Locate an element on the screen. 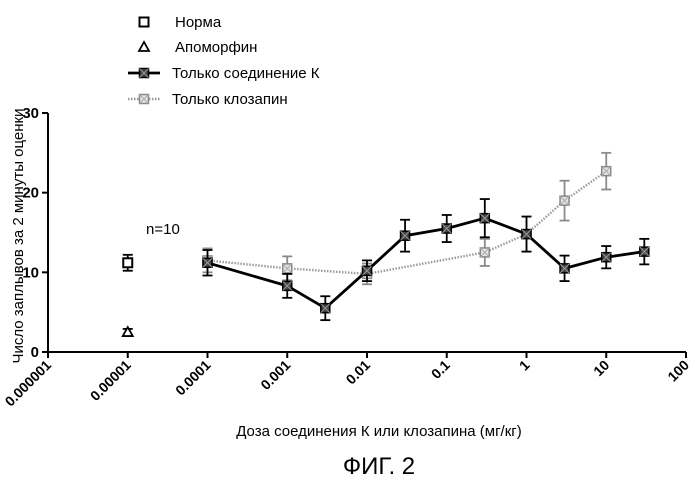 The image size is (699, 481). legend-label: Только клозапин is located at coordinates (230, 99).